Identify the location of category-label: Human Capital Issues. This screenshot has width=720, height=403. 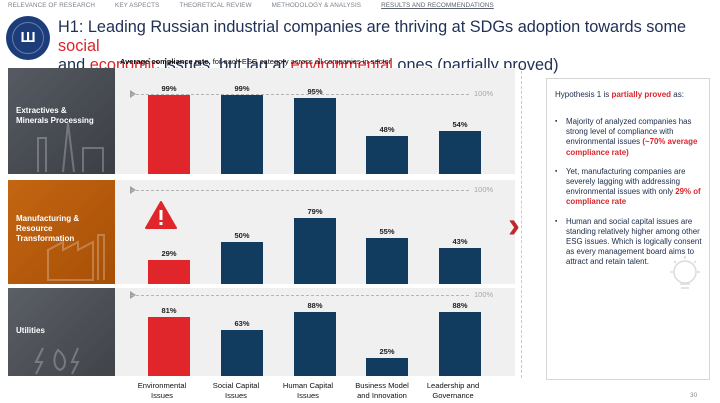
(308, 390).